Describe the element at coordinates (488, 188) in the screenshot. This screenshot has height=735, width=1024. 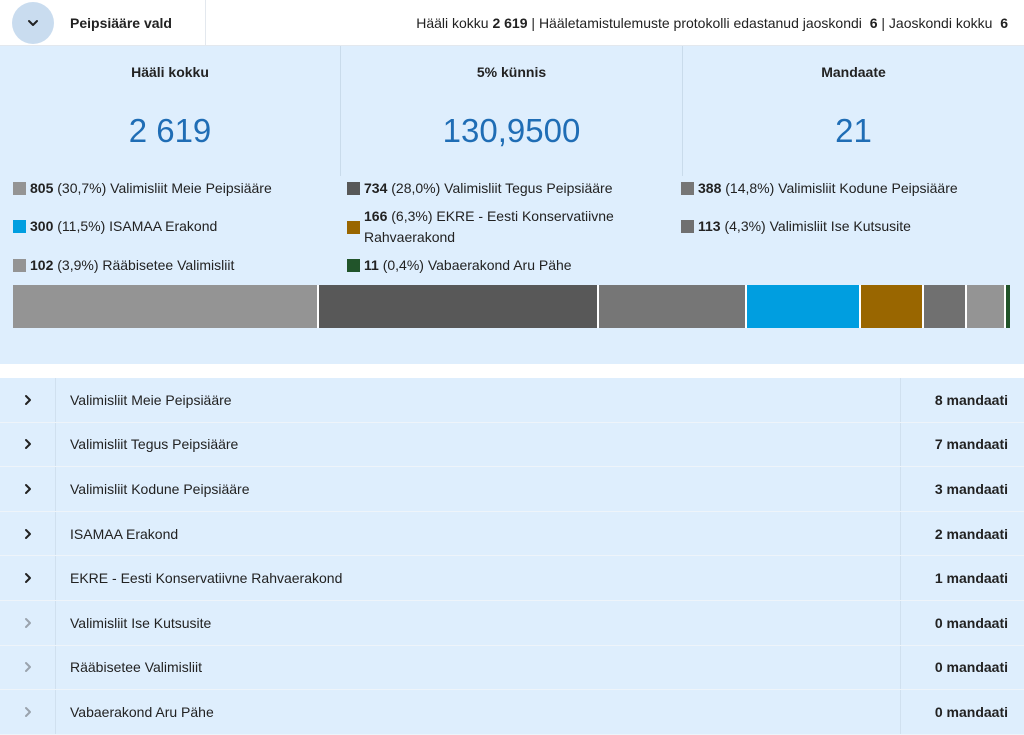
I see `legend-text: 734 (28,0%) Valimisliit Tegus Peipsiääre` at that location.